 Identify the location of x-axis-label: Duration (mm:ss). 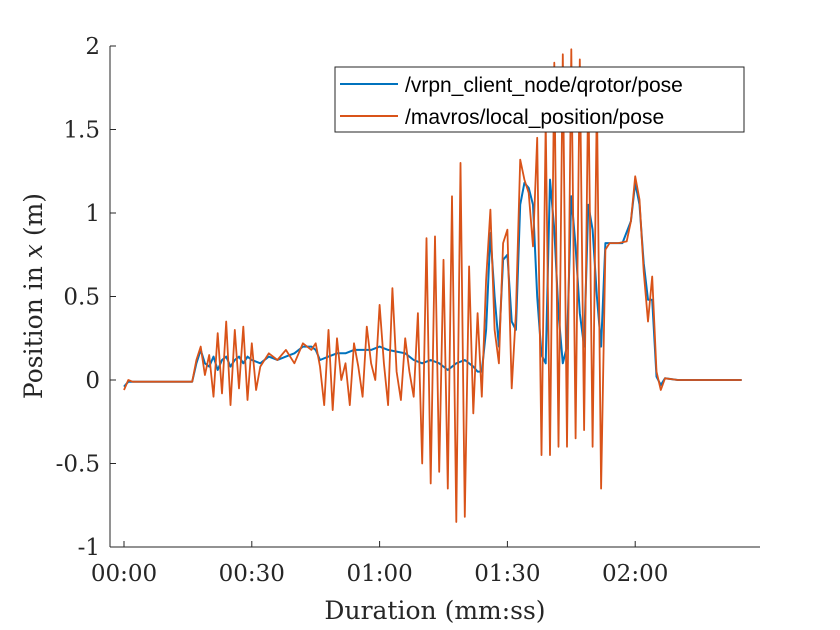
(434, 610).